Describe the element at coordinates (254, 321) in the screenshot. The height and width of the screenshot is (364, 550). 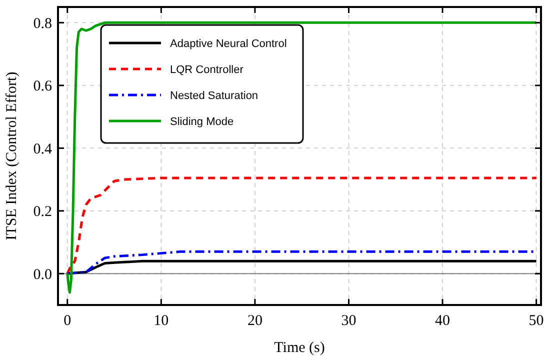
I see `x-tick-label: 20` at that location.